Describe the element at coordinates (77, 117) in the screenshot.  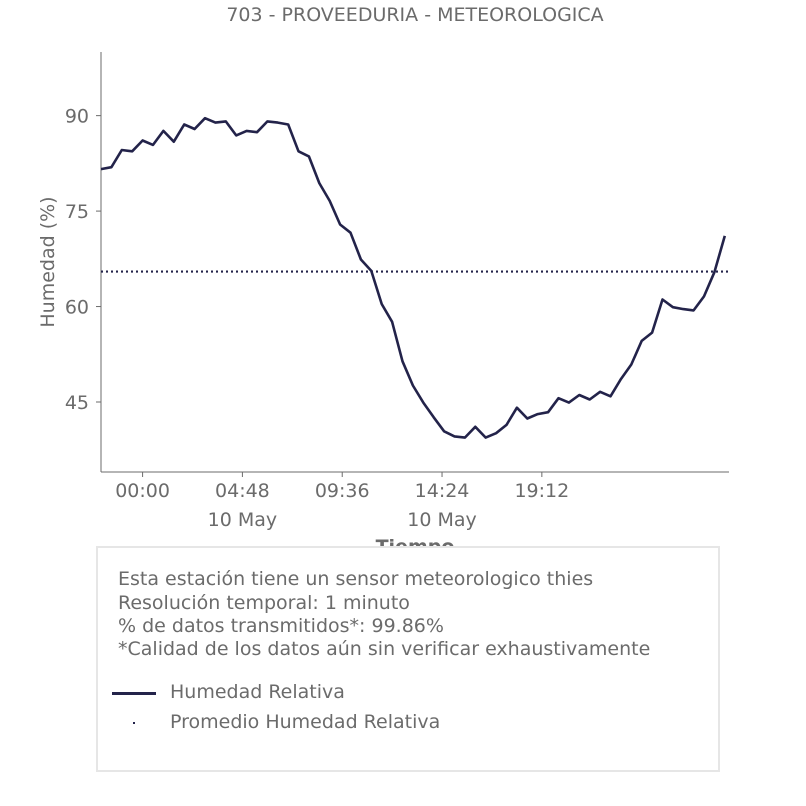
I see `y-tick-label: 90` at that location.